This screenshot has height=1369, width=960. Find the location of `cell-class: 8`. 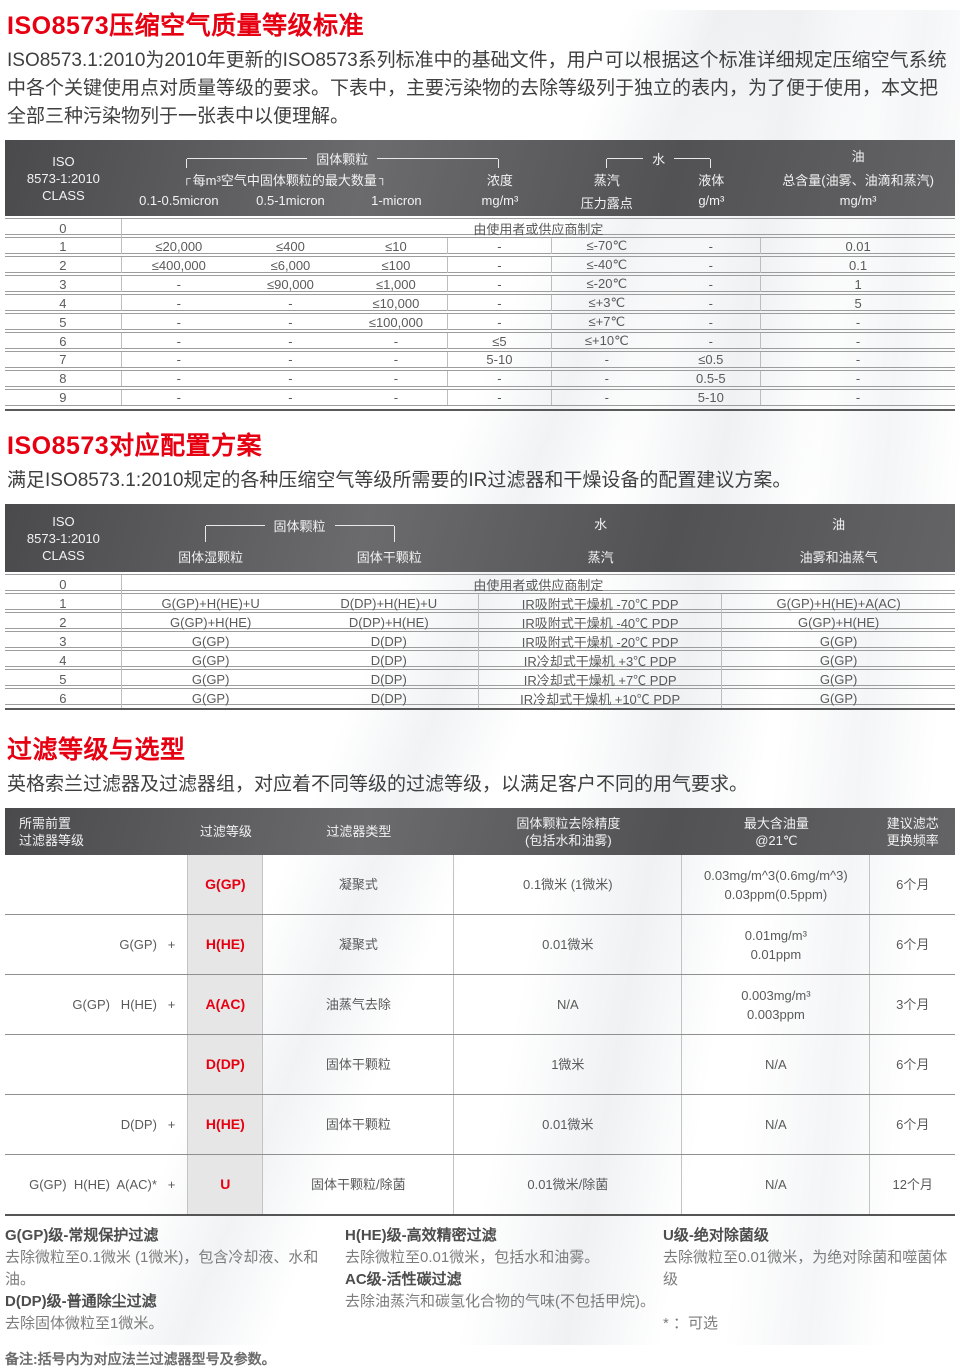

cell-class: 8 is located at coordinates (63, 378).